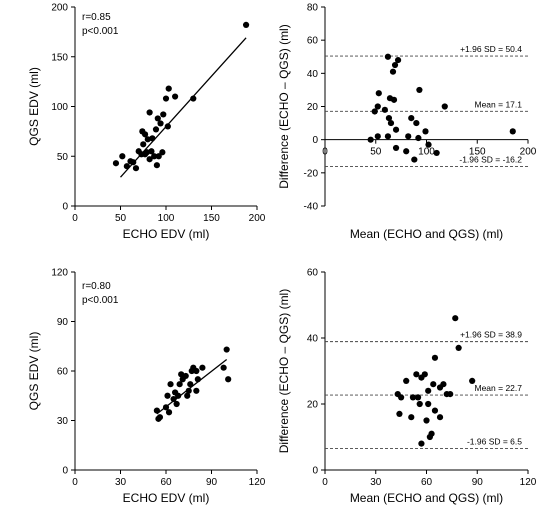 The image size is (543, 509). What do you see at coordinates (96, 17) in the screenshot?
I see `stat-annotation: r=0.85` at bounding box center [96, 17].